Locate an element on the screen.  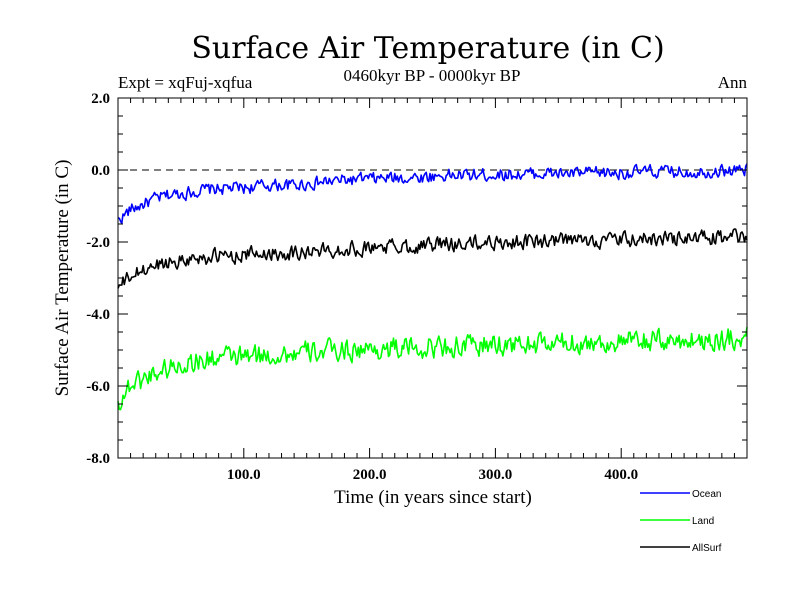
x-tick-label: 100.0 is located at coordinates (244, 475).